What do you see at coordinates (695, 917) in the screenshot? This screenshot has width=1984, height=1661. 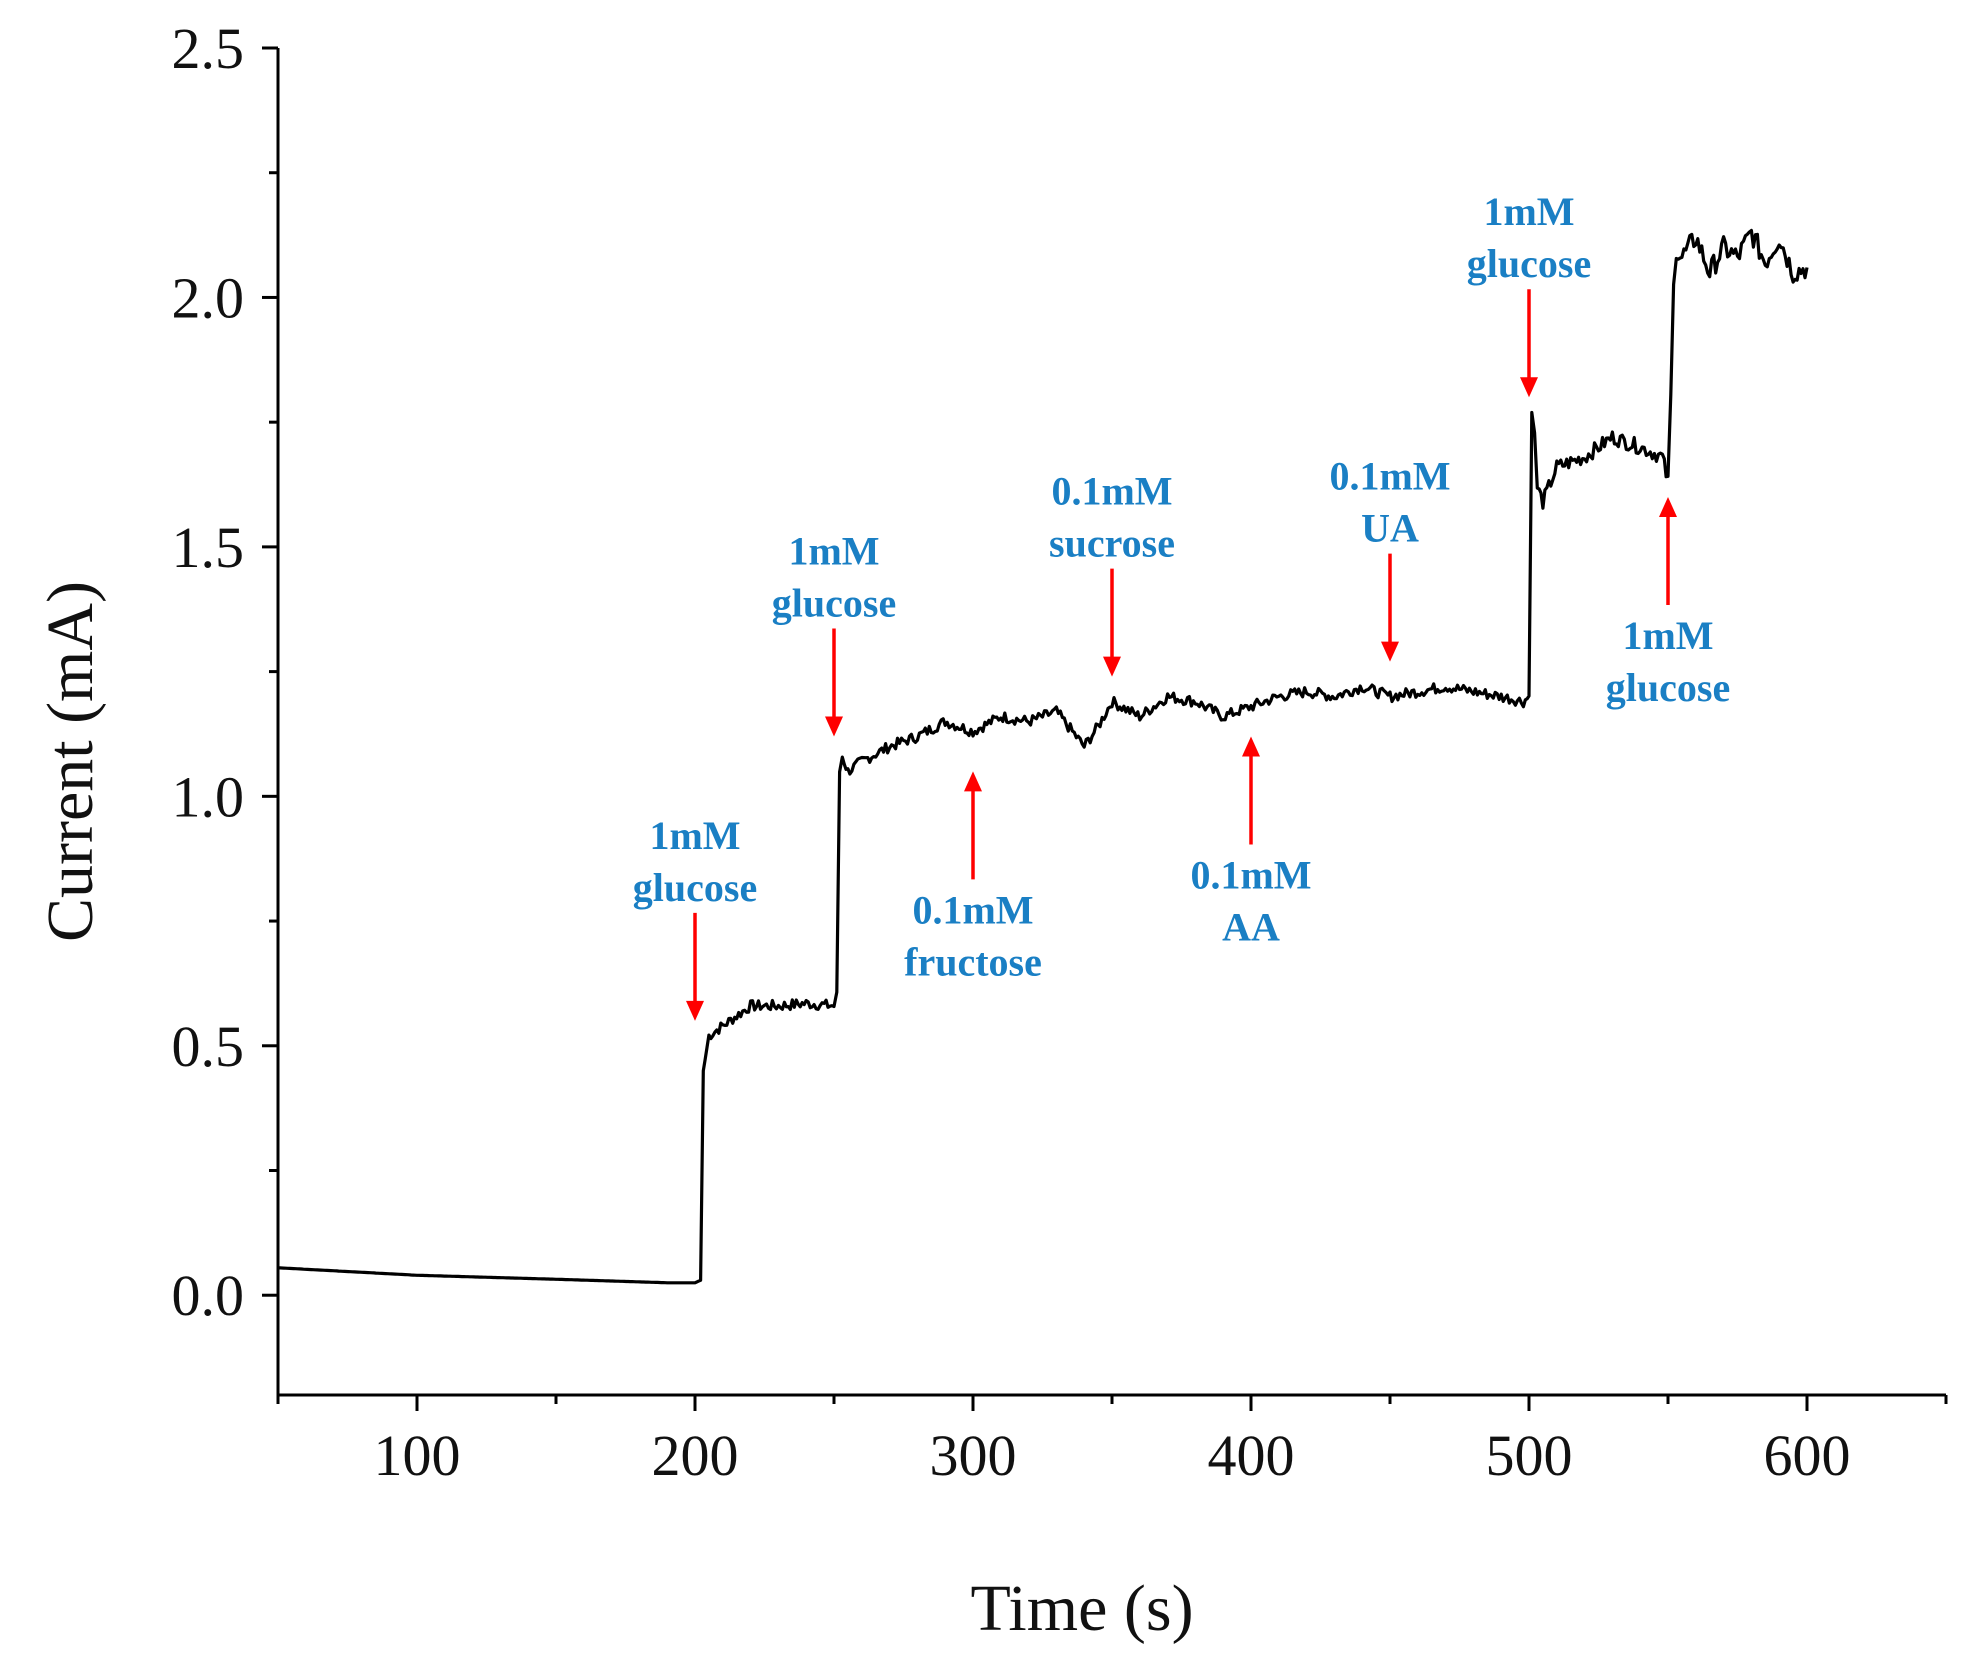 I see `annotation-1: 1mM glucose` at bounding box center [695, 917].